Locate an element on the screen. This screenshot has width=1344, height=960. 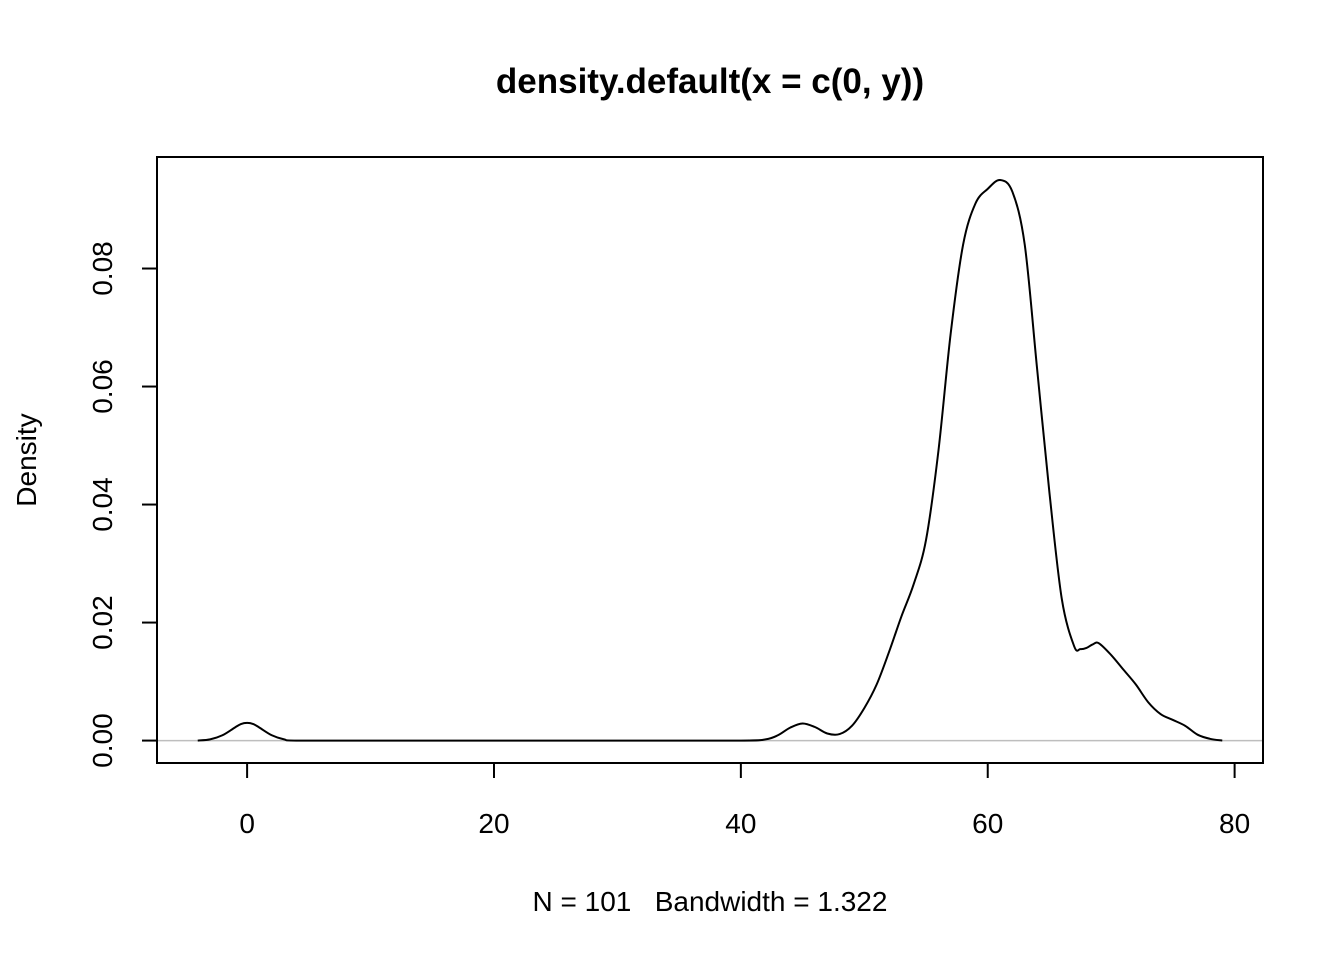
y-tick-label: 0.06 is located at coordinates (102, 386).